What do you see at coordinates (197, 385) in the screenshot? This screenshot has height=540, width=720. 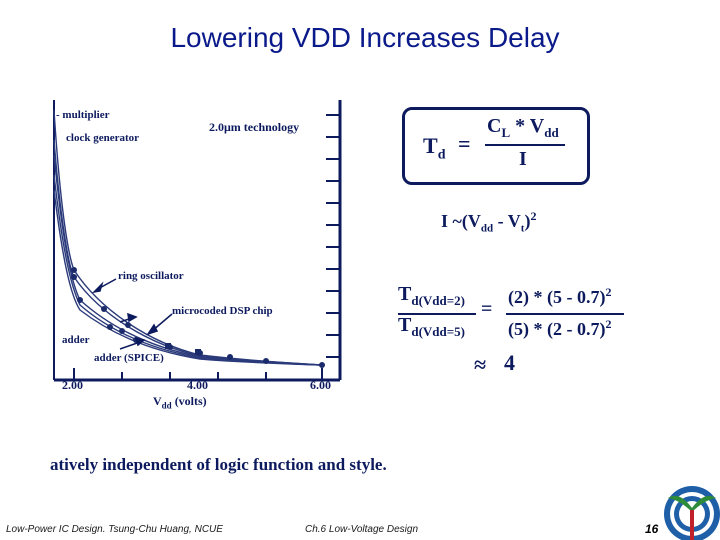 I see `x-tick-4: 4.00` at bounding box center [197, 385].